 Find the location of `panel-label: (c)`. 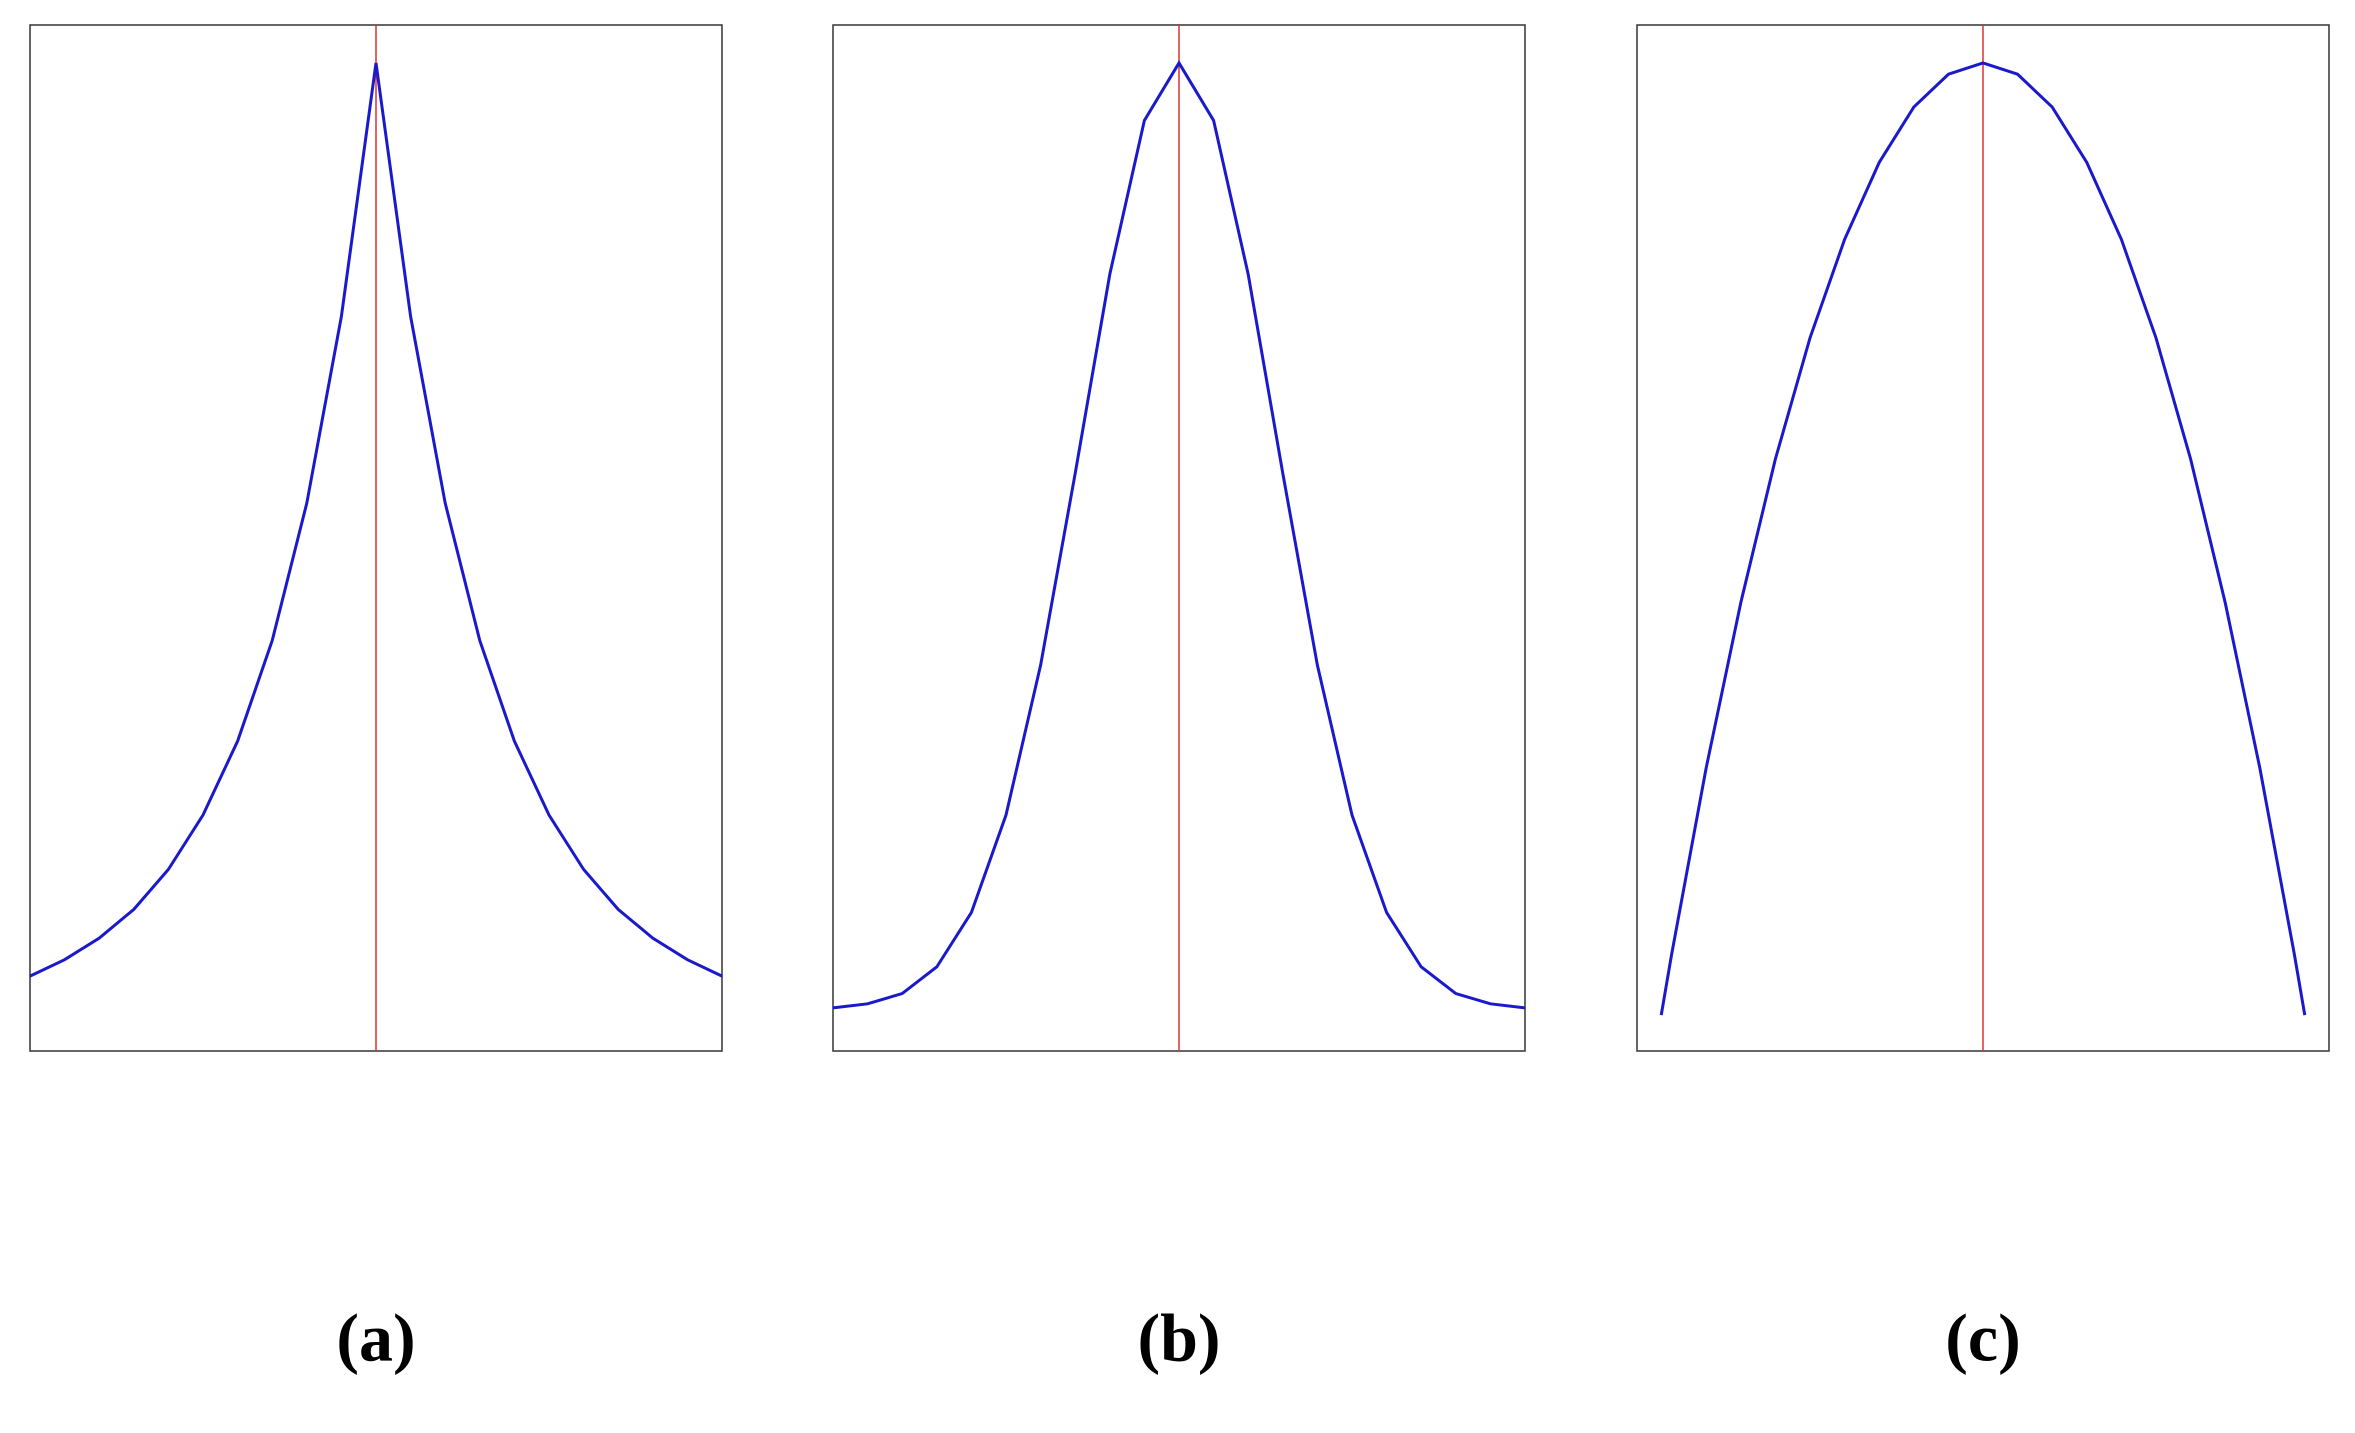

panel-label: (c) is located at coordinates (1982, 1338).